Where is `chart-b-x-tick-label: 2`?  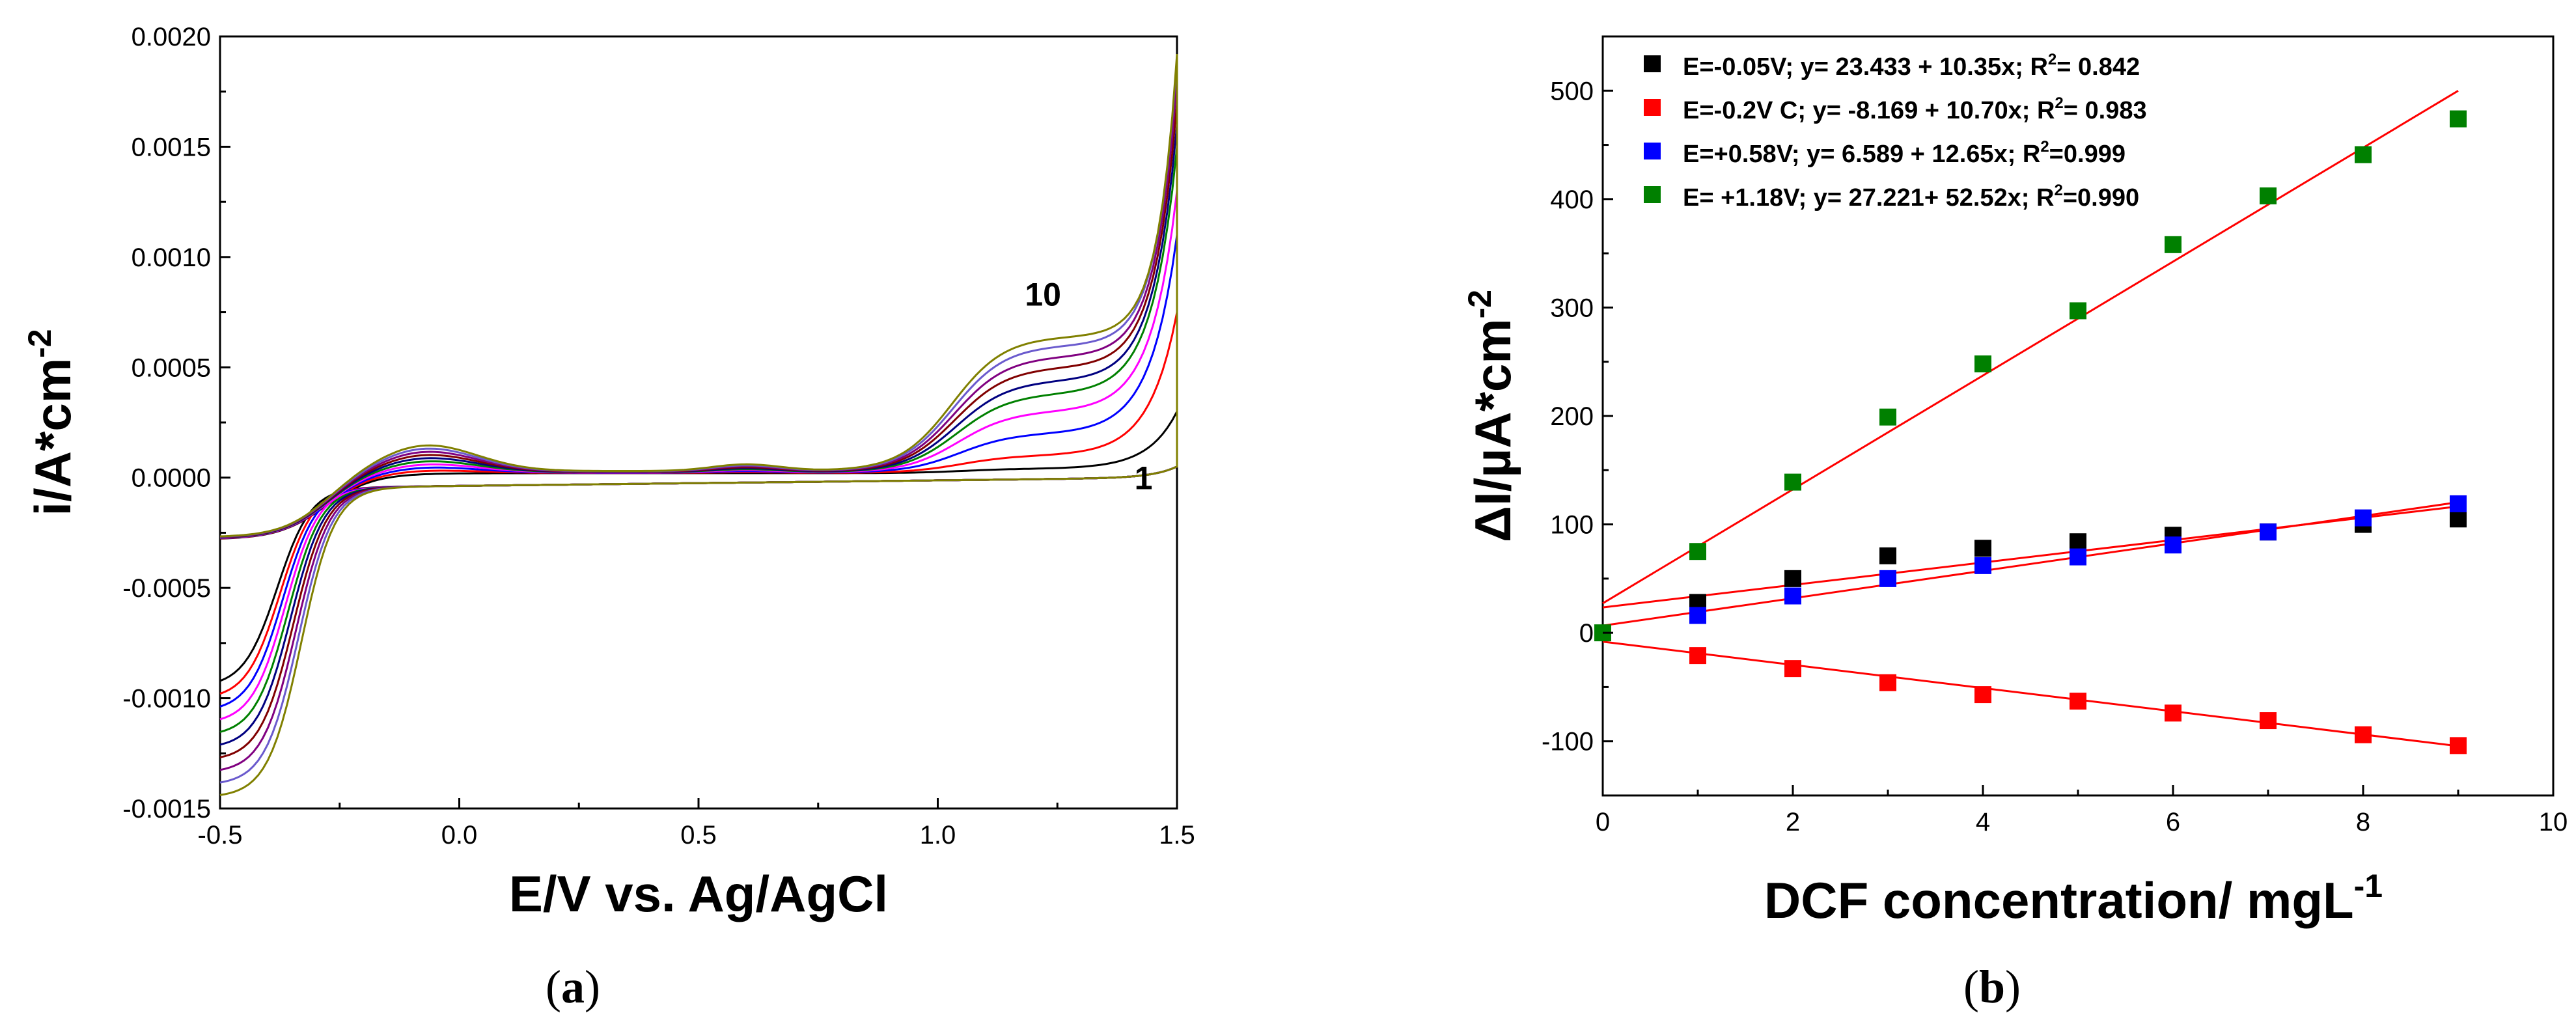 chart-b-x-tick-label: 2 is located at coordinates (1793, 822).